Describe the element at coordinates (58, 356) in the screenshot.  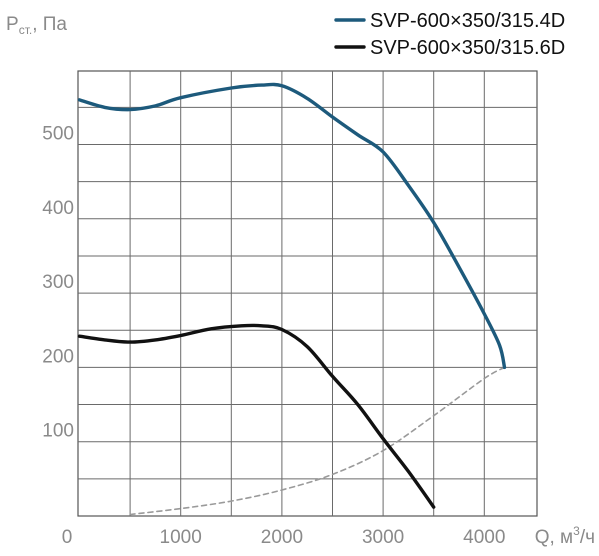
I see `y-tick-label: 200` at that location.